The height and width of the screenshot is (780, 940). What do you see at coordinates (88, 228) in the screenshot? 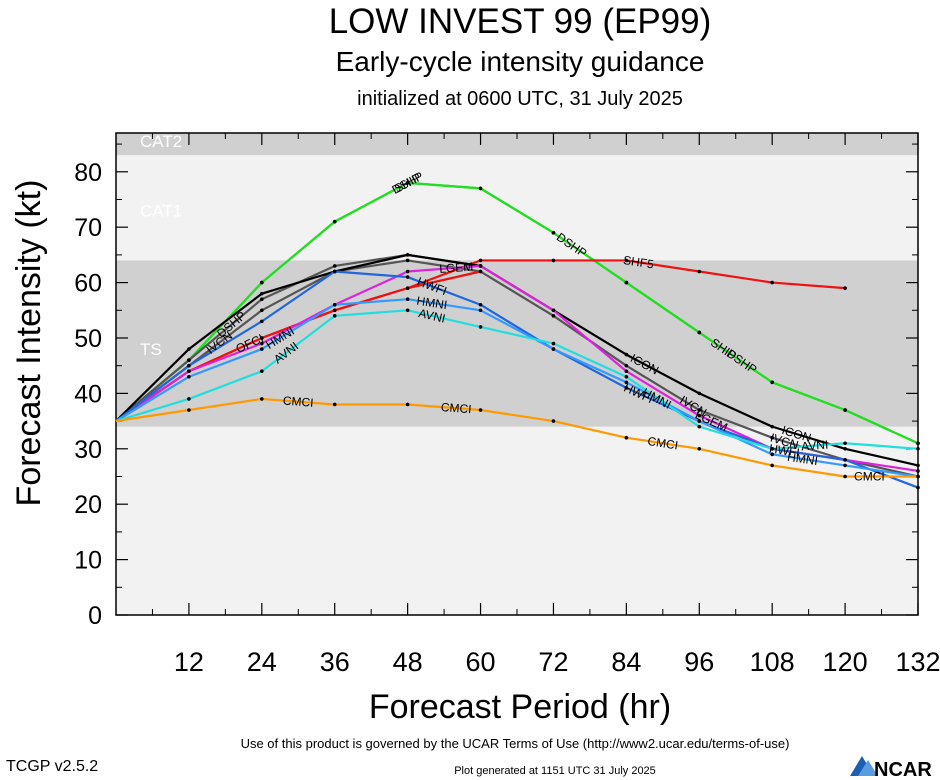
I see `y-tick-label: 70` at bounding box center [88, 228].